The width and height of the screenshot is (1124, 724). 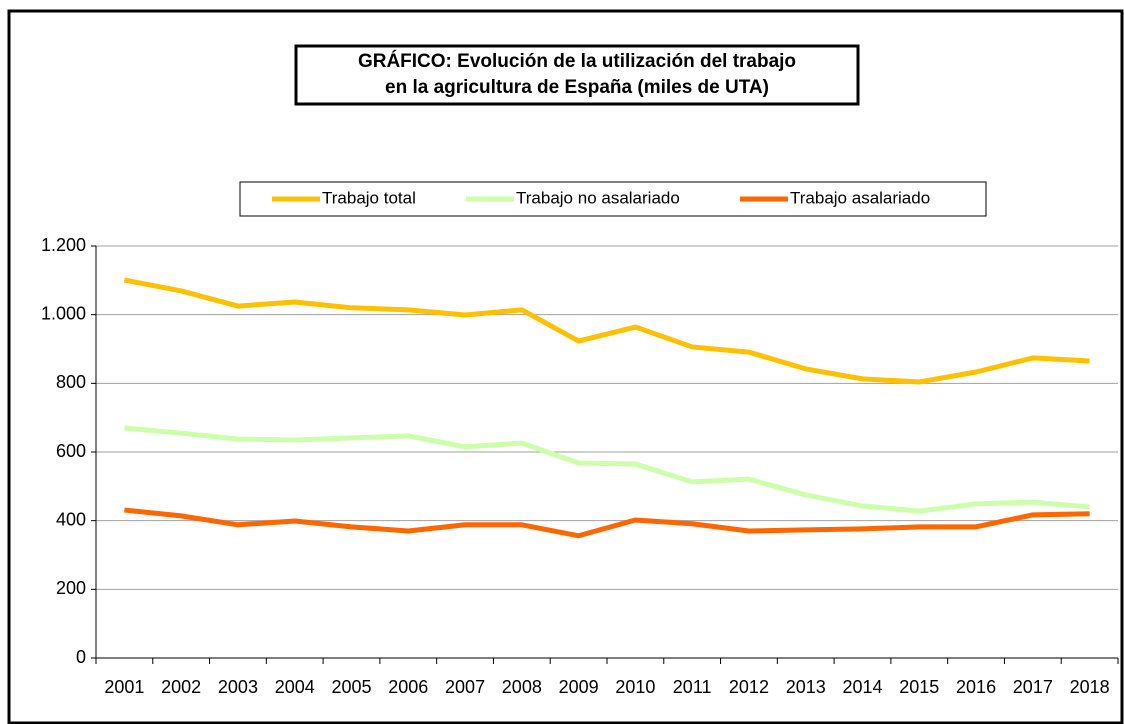 I want to click on x-tick-label: 2013, so click(x=806, y=687).